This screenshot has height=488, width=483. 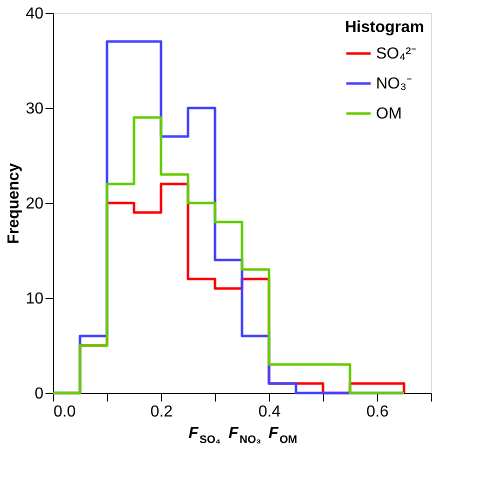 What do you see at coordinates (35, 14) in the screenshot?
I see `y-tick-label: 40` at bounding box center [35, 14].